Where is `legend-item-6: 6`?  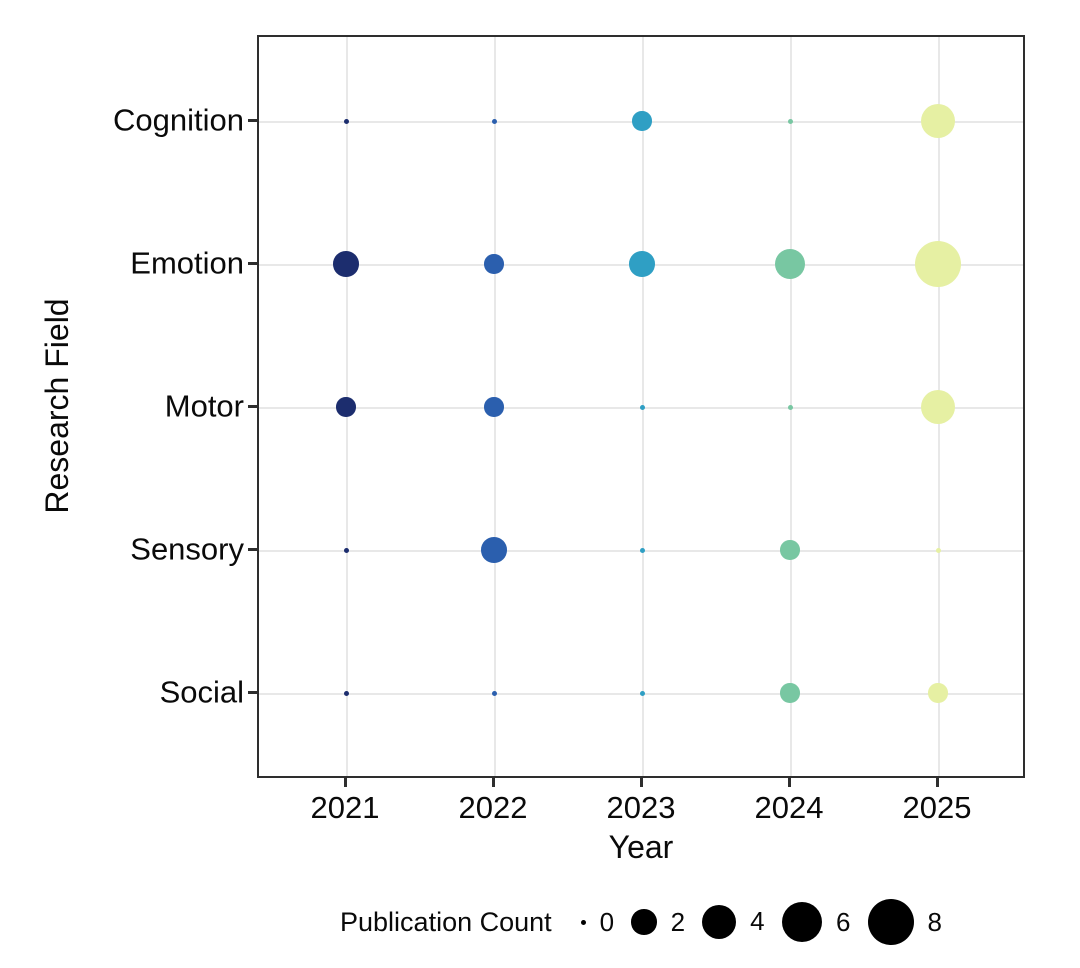 legend-item-6: 6 is located at coordinates (816, 922).